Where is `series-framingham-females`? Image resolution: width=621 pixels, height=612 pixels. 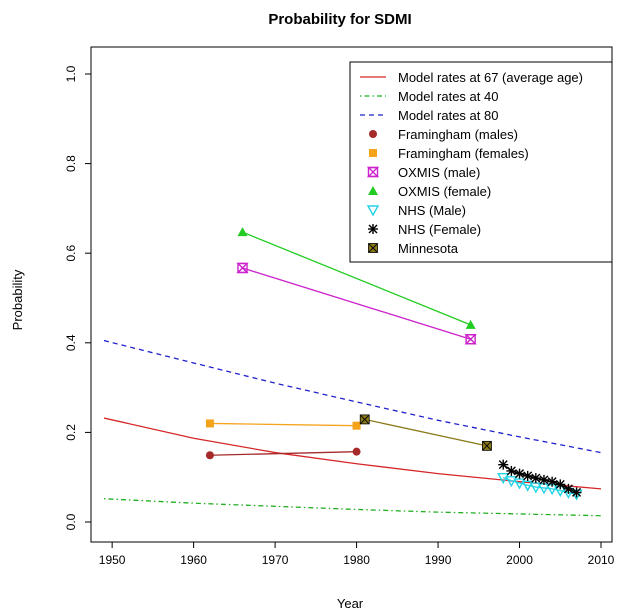
series-framingham-females is located at coordinates (283, 424).